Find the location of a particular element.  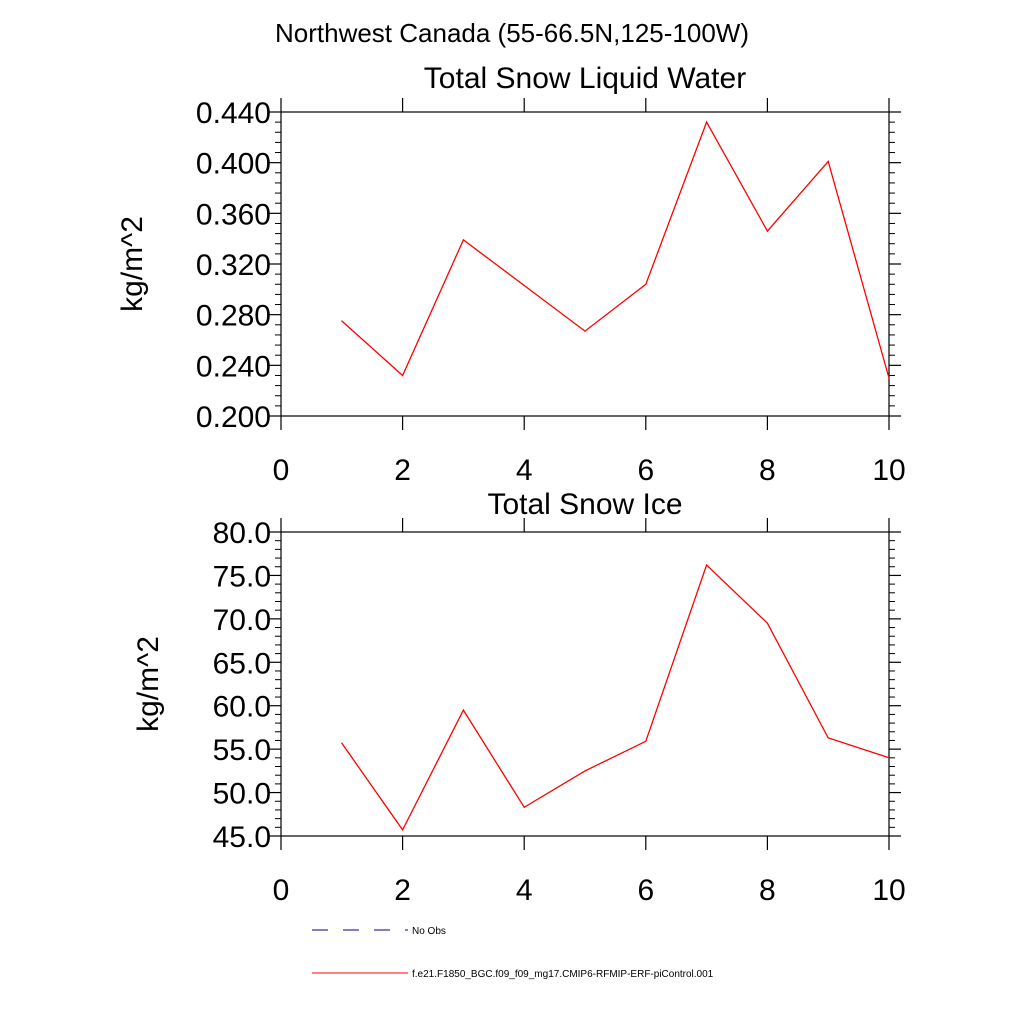

legend-label: No Obs is located at coordinates (429, 931).